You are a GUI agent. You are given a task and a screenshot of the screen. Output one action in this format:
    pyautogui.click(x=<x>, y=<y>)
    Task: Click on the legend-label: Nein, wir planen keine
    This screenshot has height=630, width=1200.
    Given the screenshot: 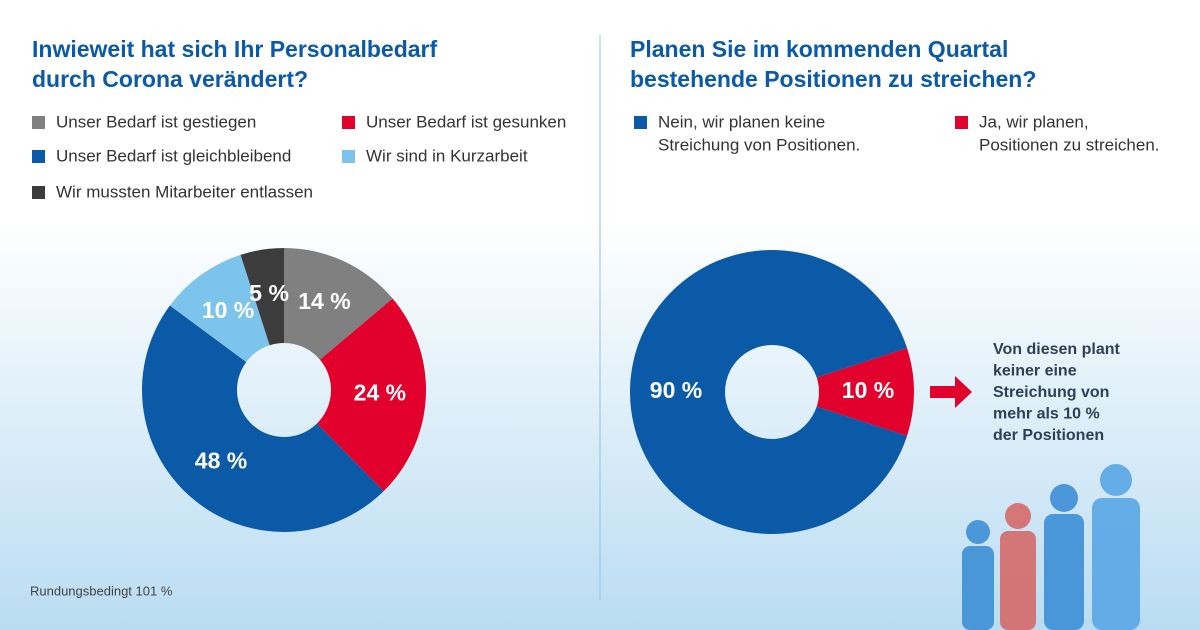 What is the action you would take?
    pyautogui.click(x=741, y=121)
    